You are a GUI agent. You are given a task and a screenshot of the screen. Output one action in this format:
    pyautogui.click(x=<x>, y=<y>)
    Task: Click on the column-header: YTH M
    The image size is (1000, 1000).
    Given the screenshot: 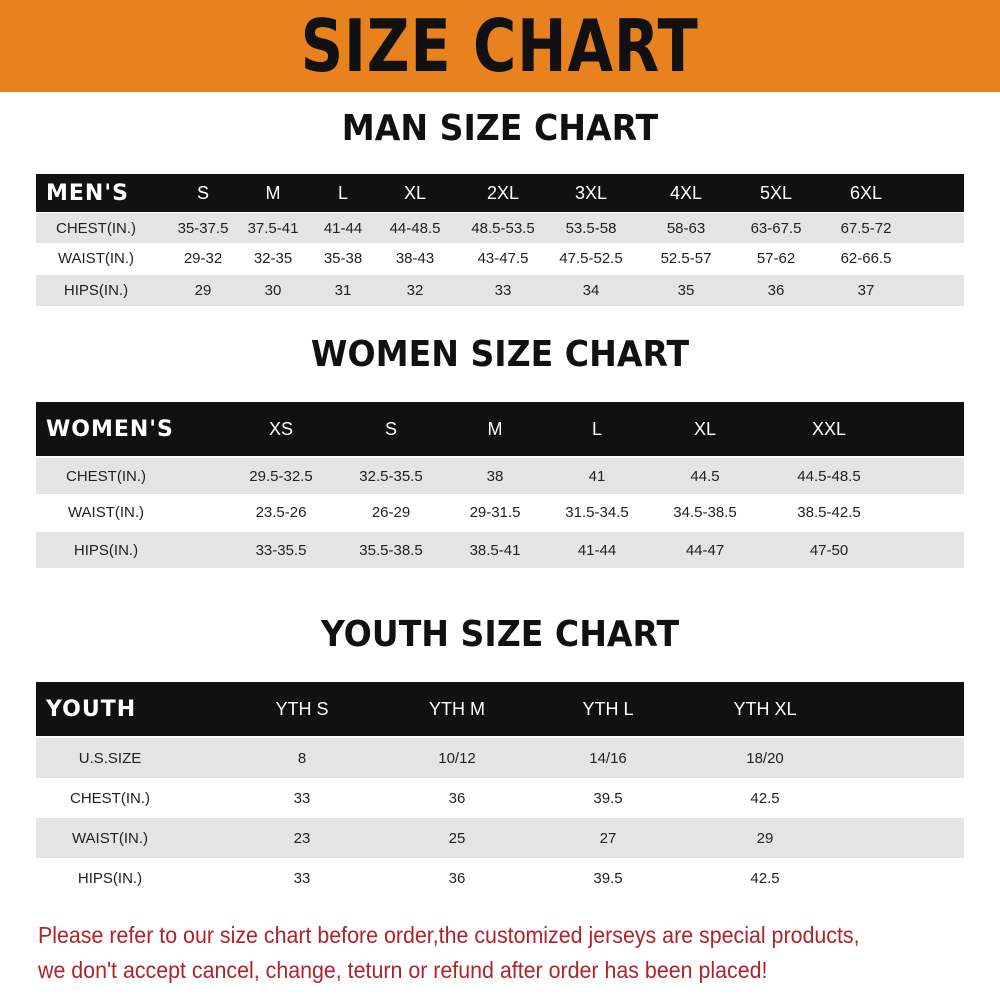 What is the action you would take?
    pyautogui.click(x=457, y=708)
    